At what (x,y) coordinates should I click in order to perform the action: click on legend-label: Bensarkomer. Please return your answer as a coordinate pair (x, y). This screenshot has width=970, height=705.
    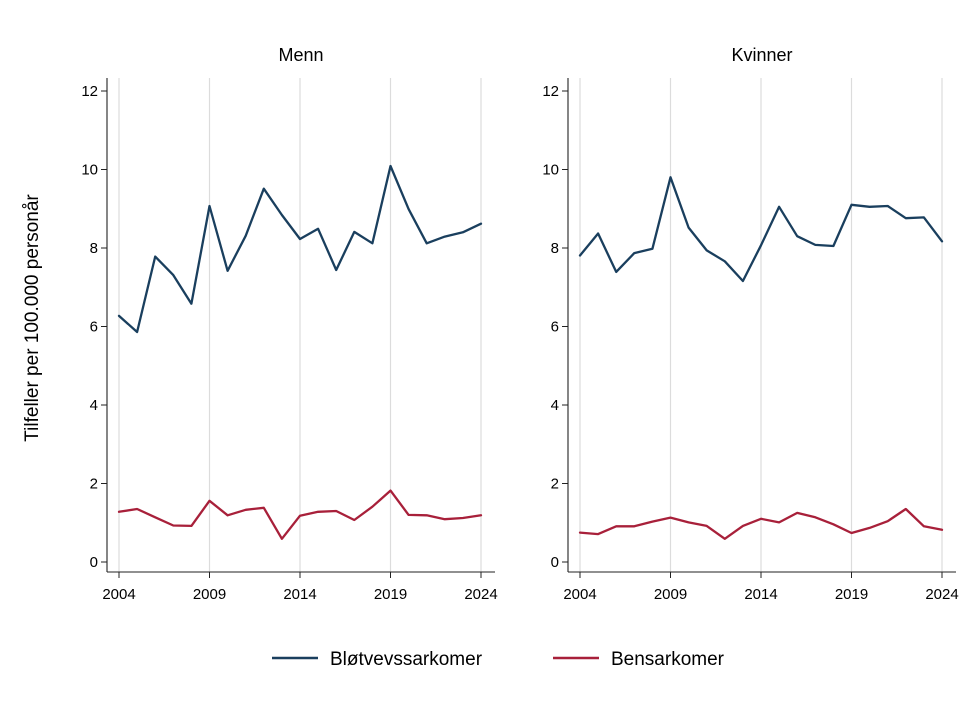
    Looking at the image, I should click on (668, 659).